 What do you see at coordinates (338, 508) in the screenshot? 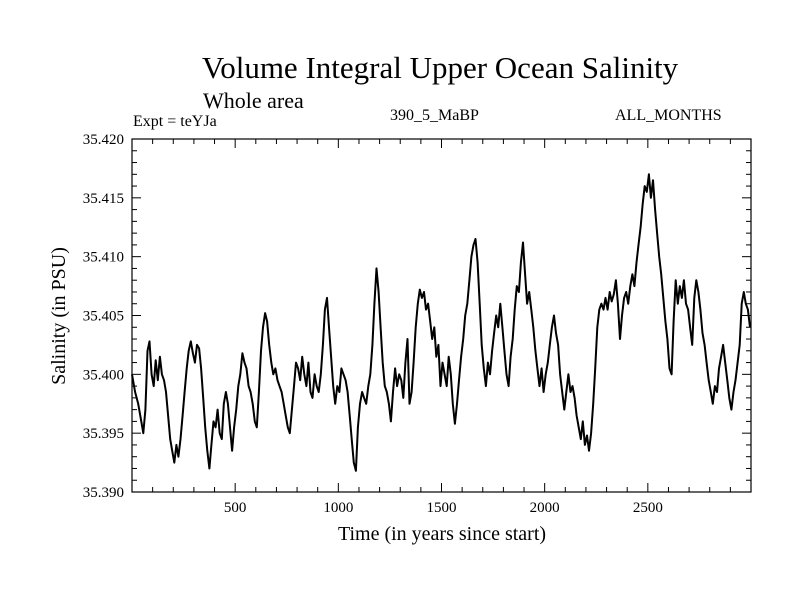
I see `x-tick-label: 1000` at bounding box center [338, 508].